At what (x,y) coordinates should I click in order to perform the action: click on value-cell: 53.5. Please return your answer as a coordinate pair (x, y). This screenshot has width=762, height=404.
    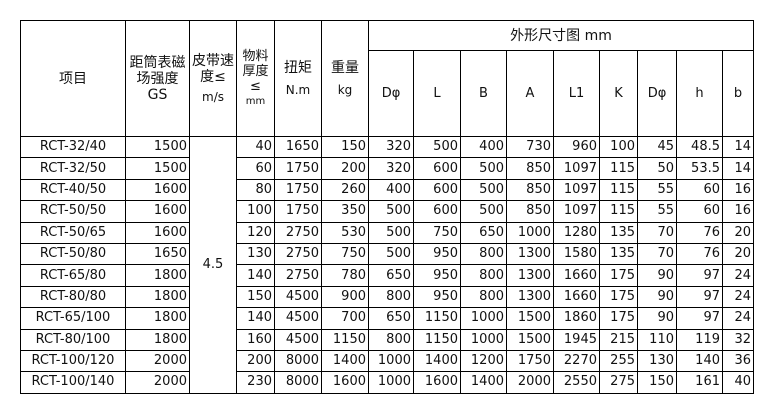
    Looking at the image, I should click on (699, 168).